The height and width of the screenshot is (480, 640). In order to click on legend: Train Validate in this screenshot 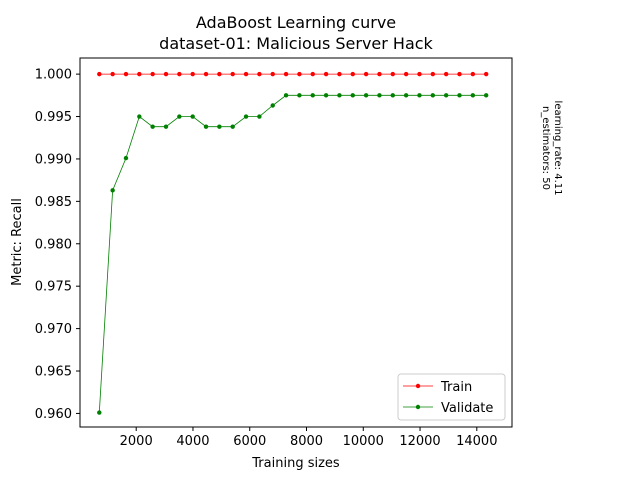, I will do `click(451, 397)`.